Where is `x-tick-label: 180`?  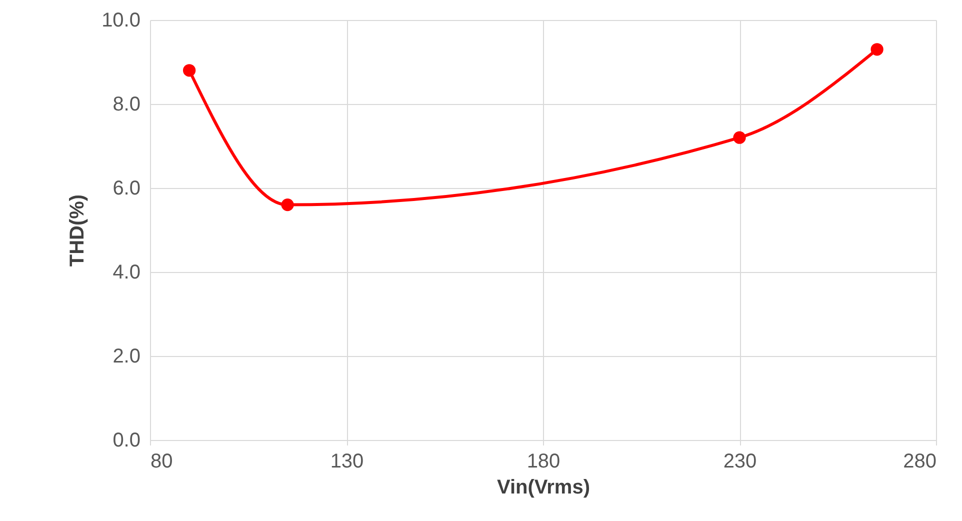
x-tick-label: 180 is located at coordinates (543, 461).